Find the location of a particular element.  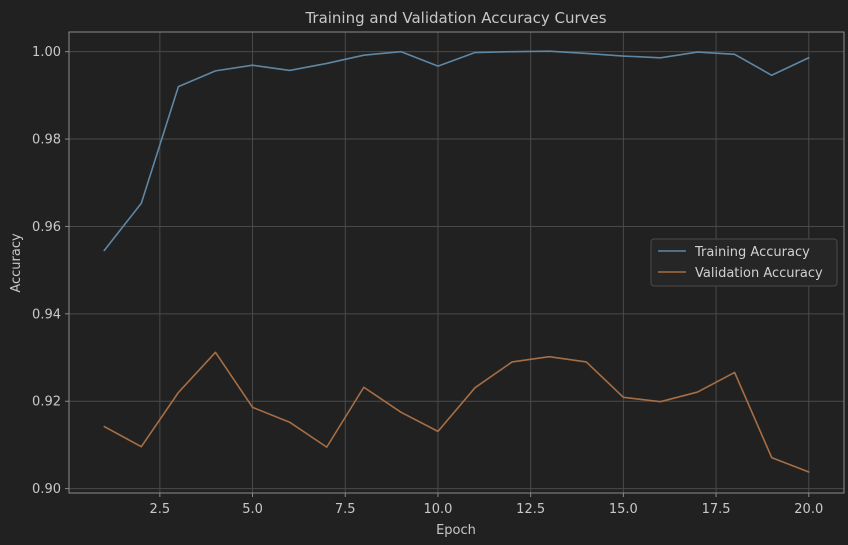

x-tick-label: 5.0 is located at coordinates (252, 509).